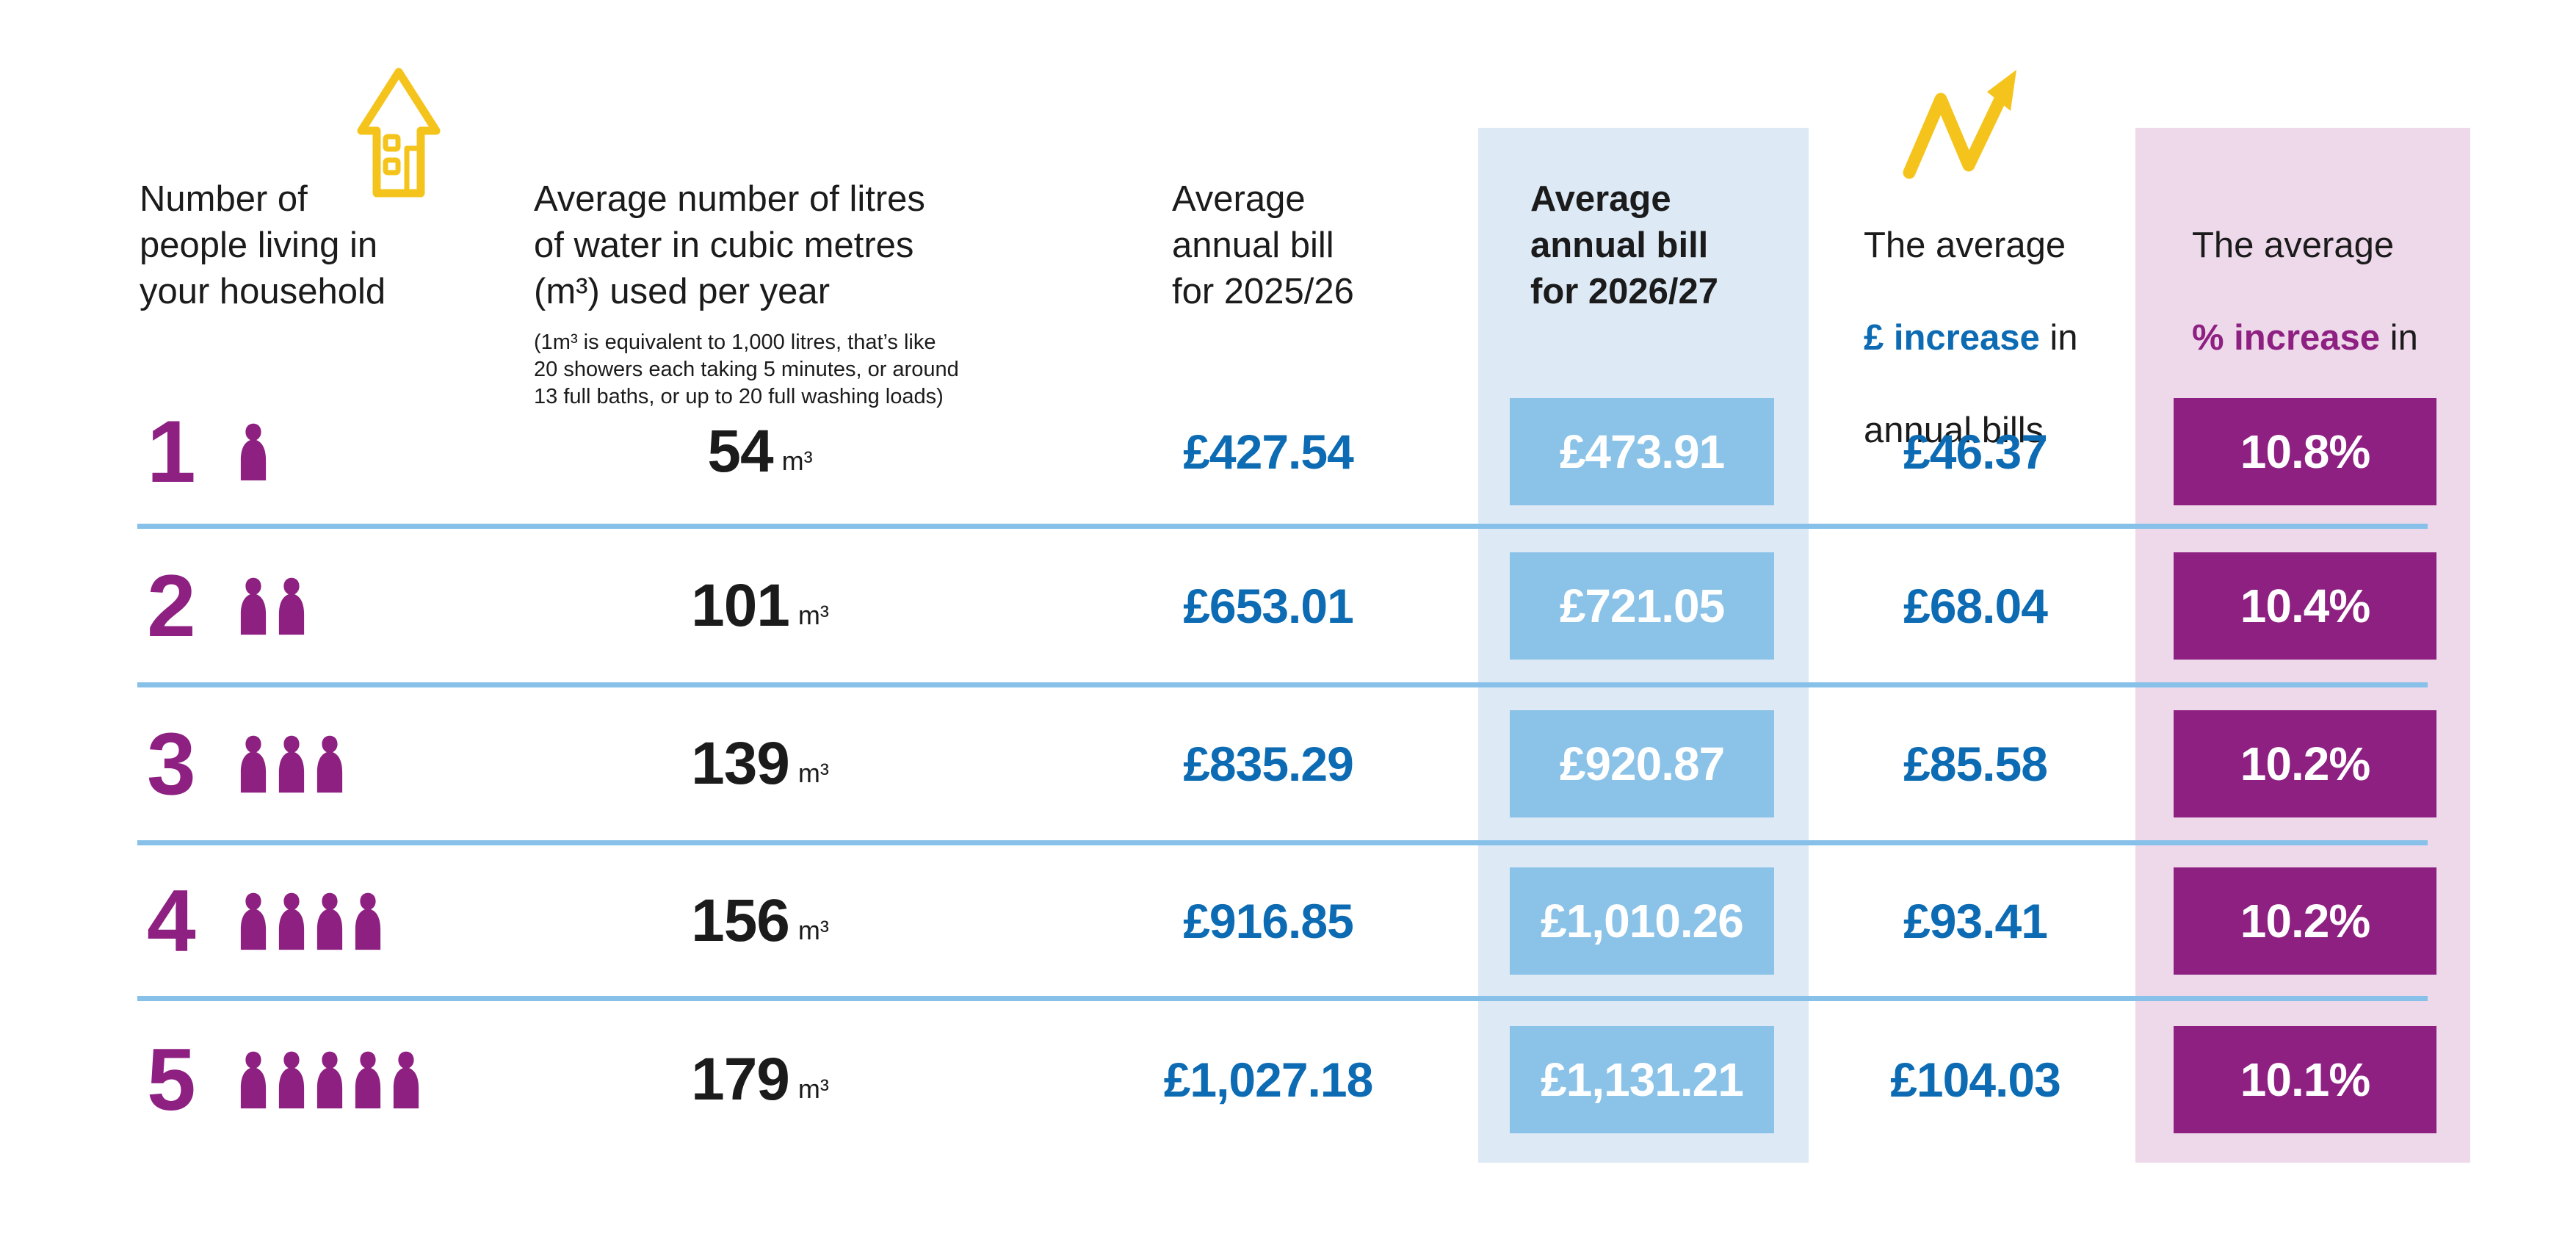 This screenshot has height=1242, width=2576. I want to click on bill-2025-value: £916.85, so click(1268, 921).